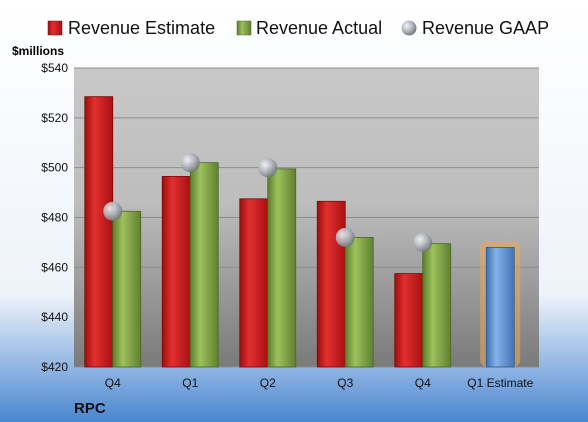 This screenshot has width=588, height=422. I want to click on y-tick-label: $520, so click(54, 118).